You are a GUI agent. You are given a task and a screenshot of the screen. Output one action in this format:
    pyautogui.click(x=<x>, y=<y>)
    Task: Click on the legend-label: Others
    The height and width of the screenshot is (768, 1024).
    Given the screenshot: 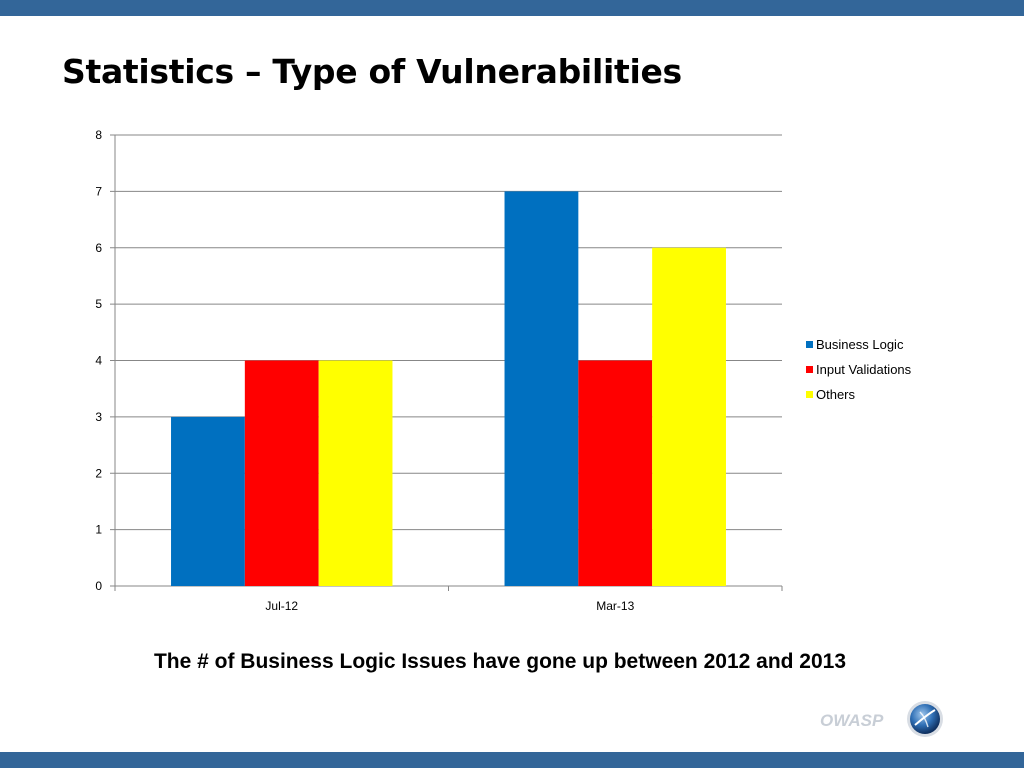 What is the action you would take?
    pyautogui.click(x=836, y=394)
    